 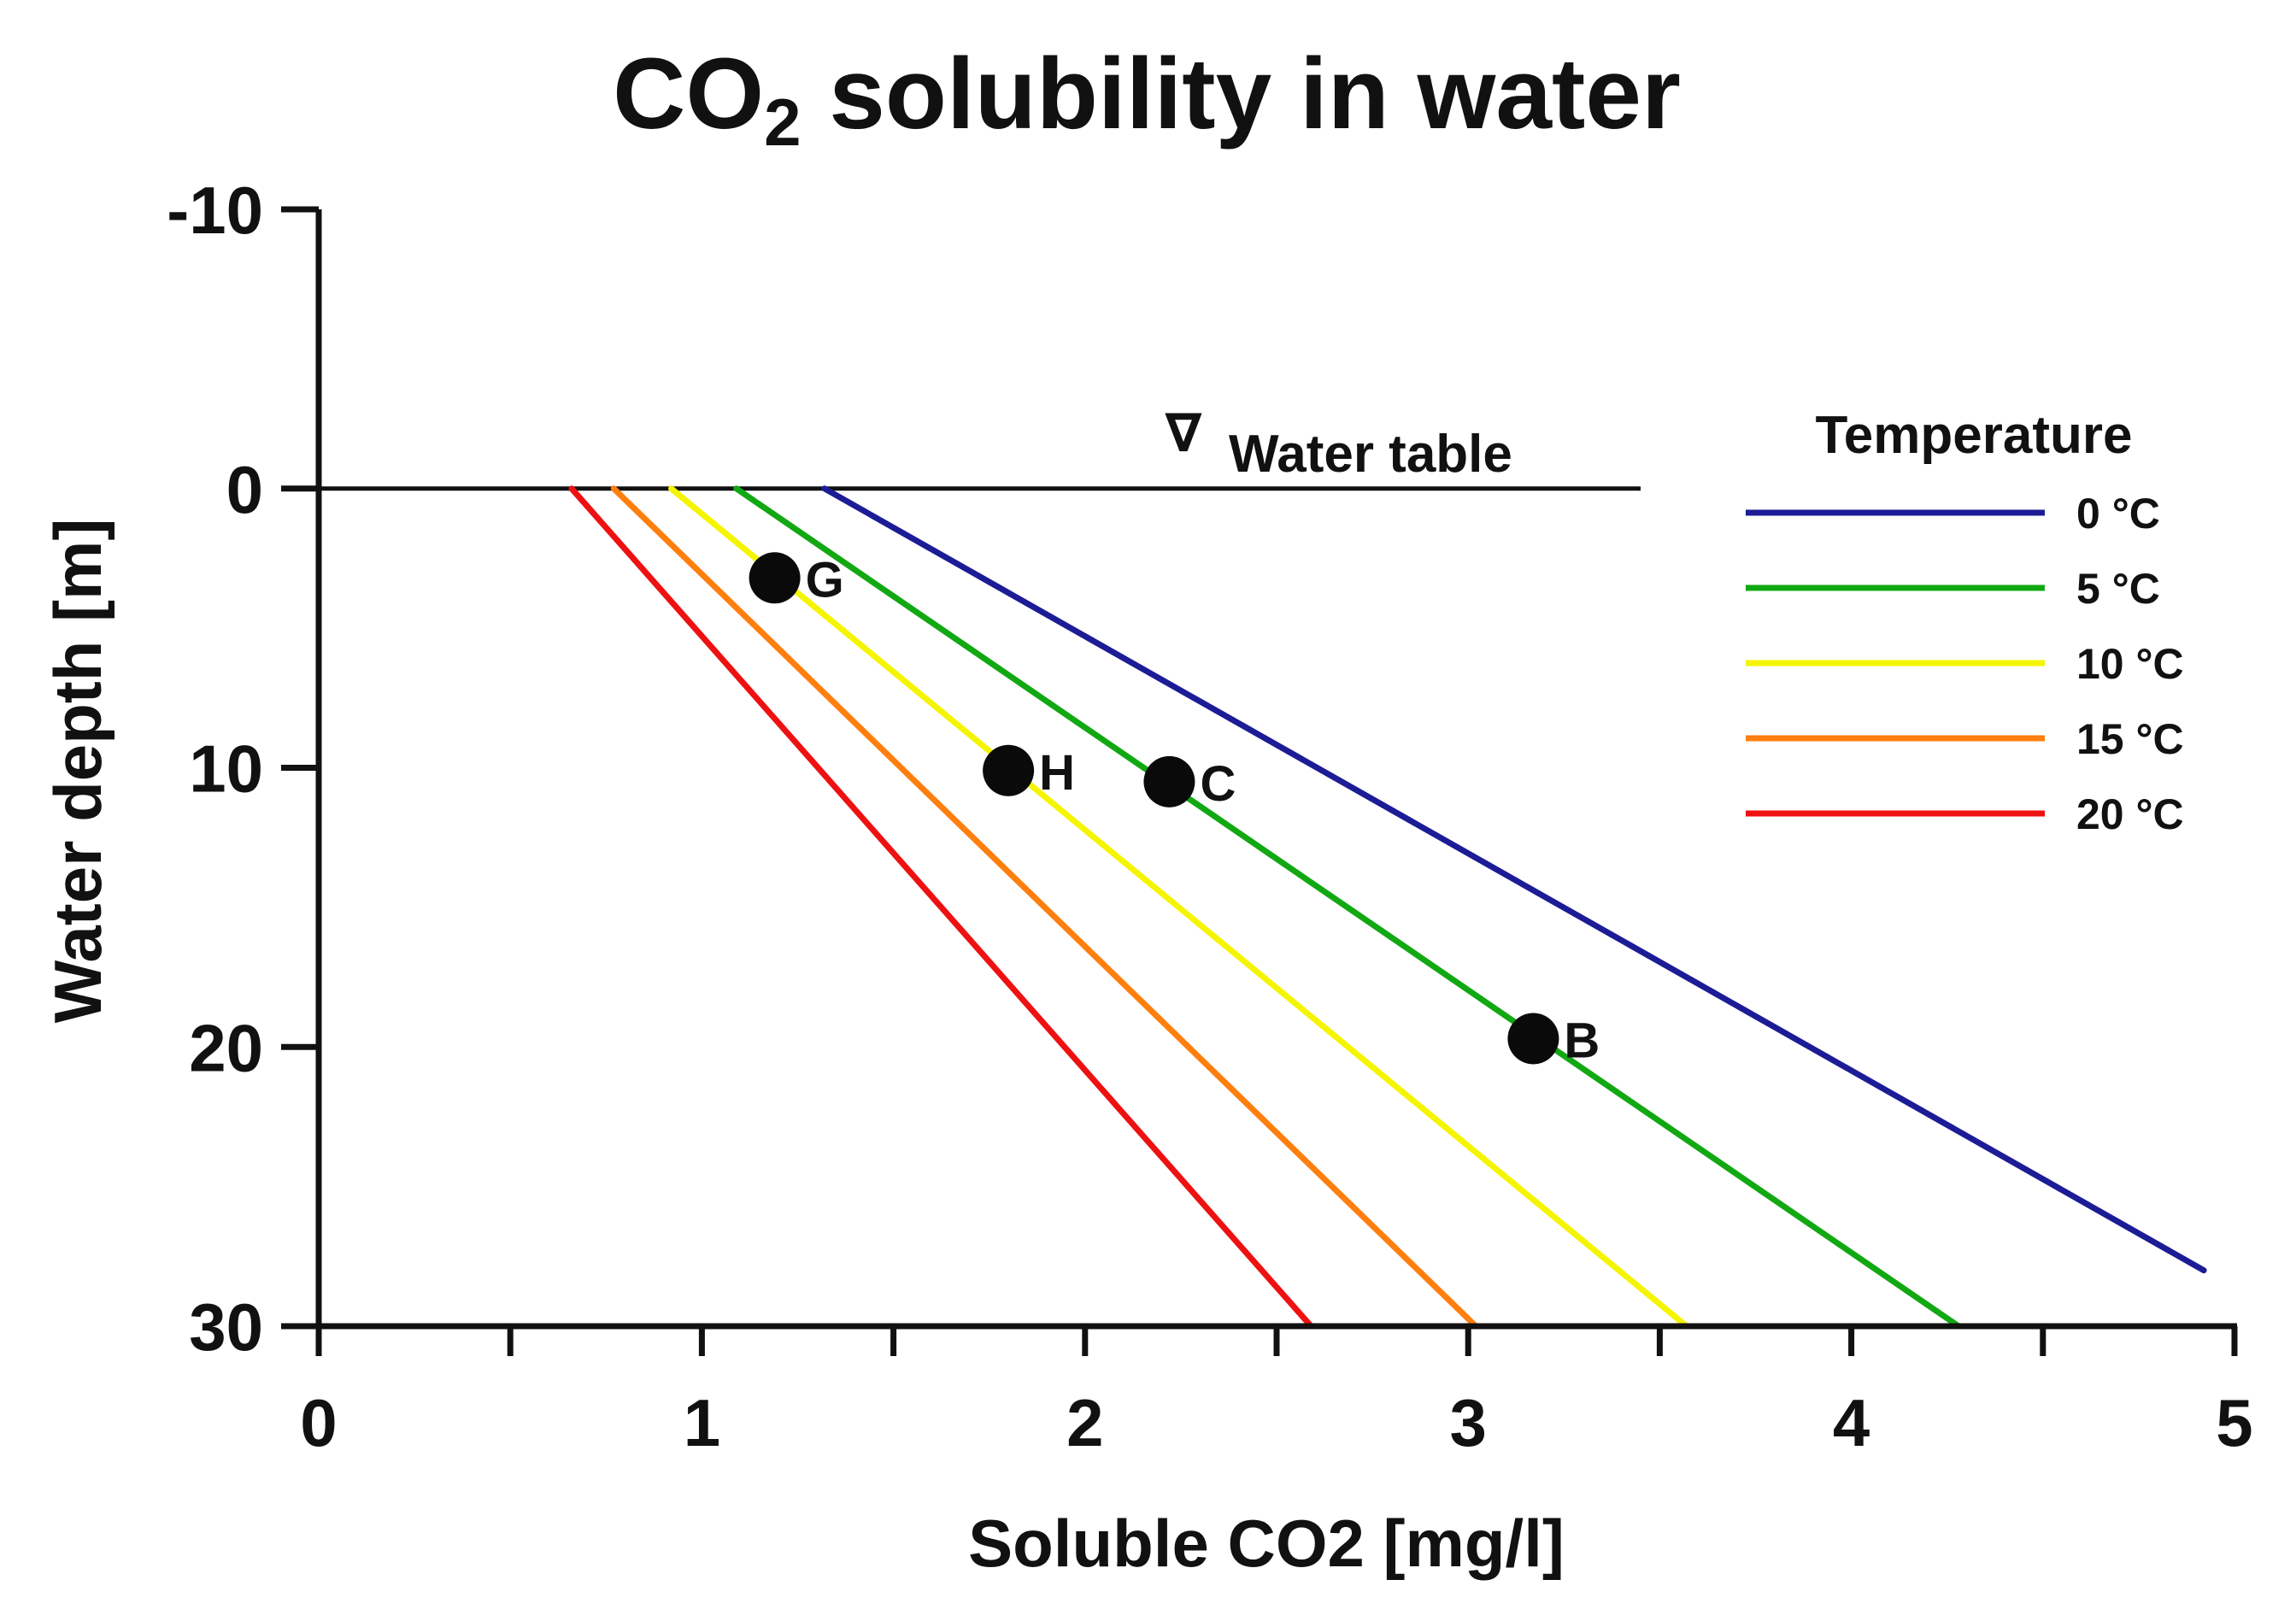 What do you see at coordinates (980, 447) in the screenshot?
I see `water-table: ∇ Water table` at bounding box center [980, 447].